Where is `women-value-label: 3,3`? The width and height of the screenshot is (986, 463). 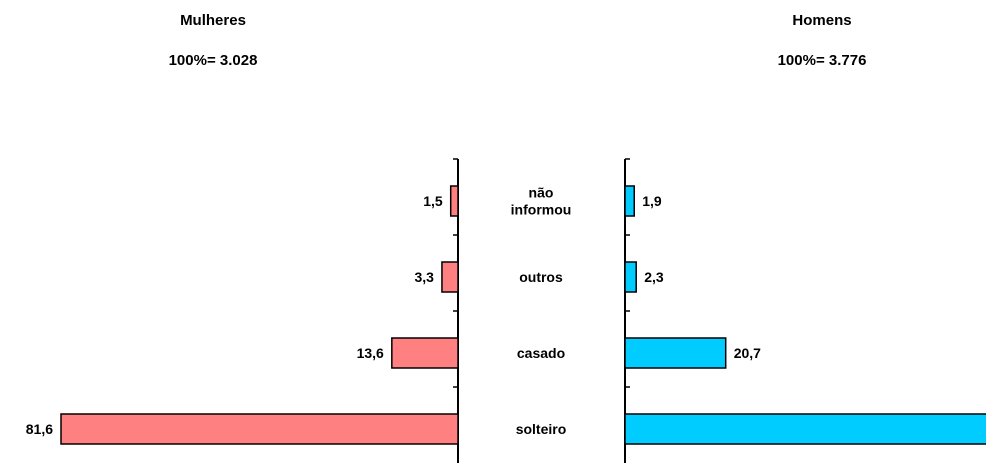 women-value-label: 3,3 is located at coordinates (424, 277).